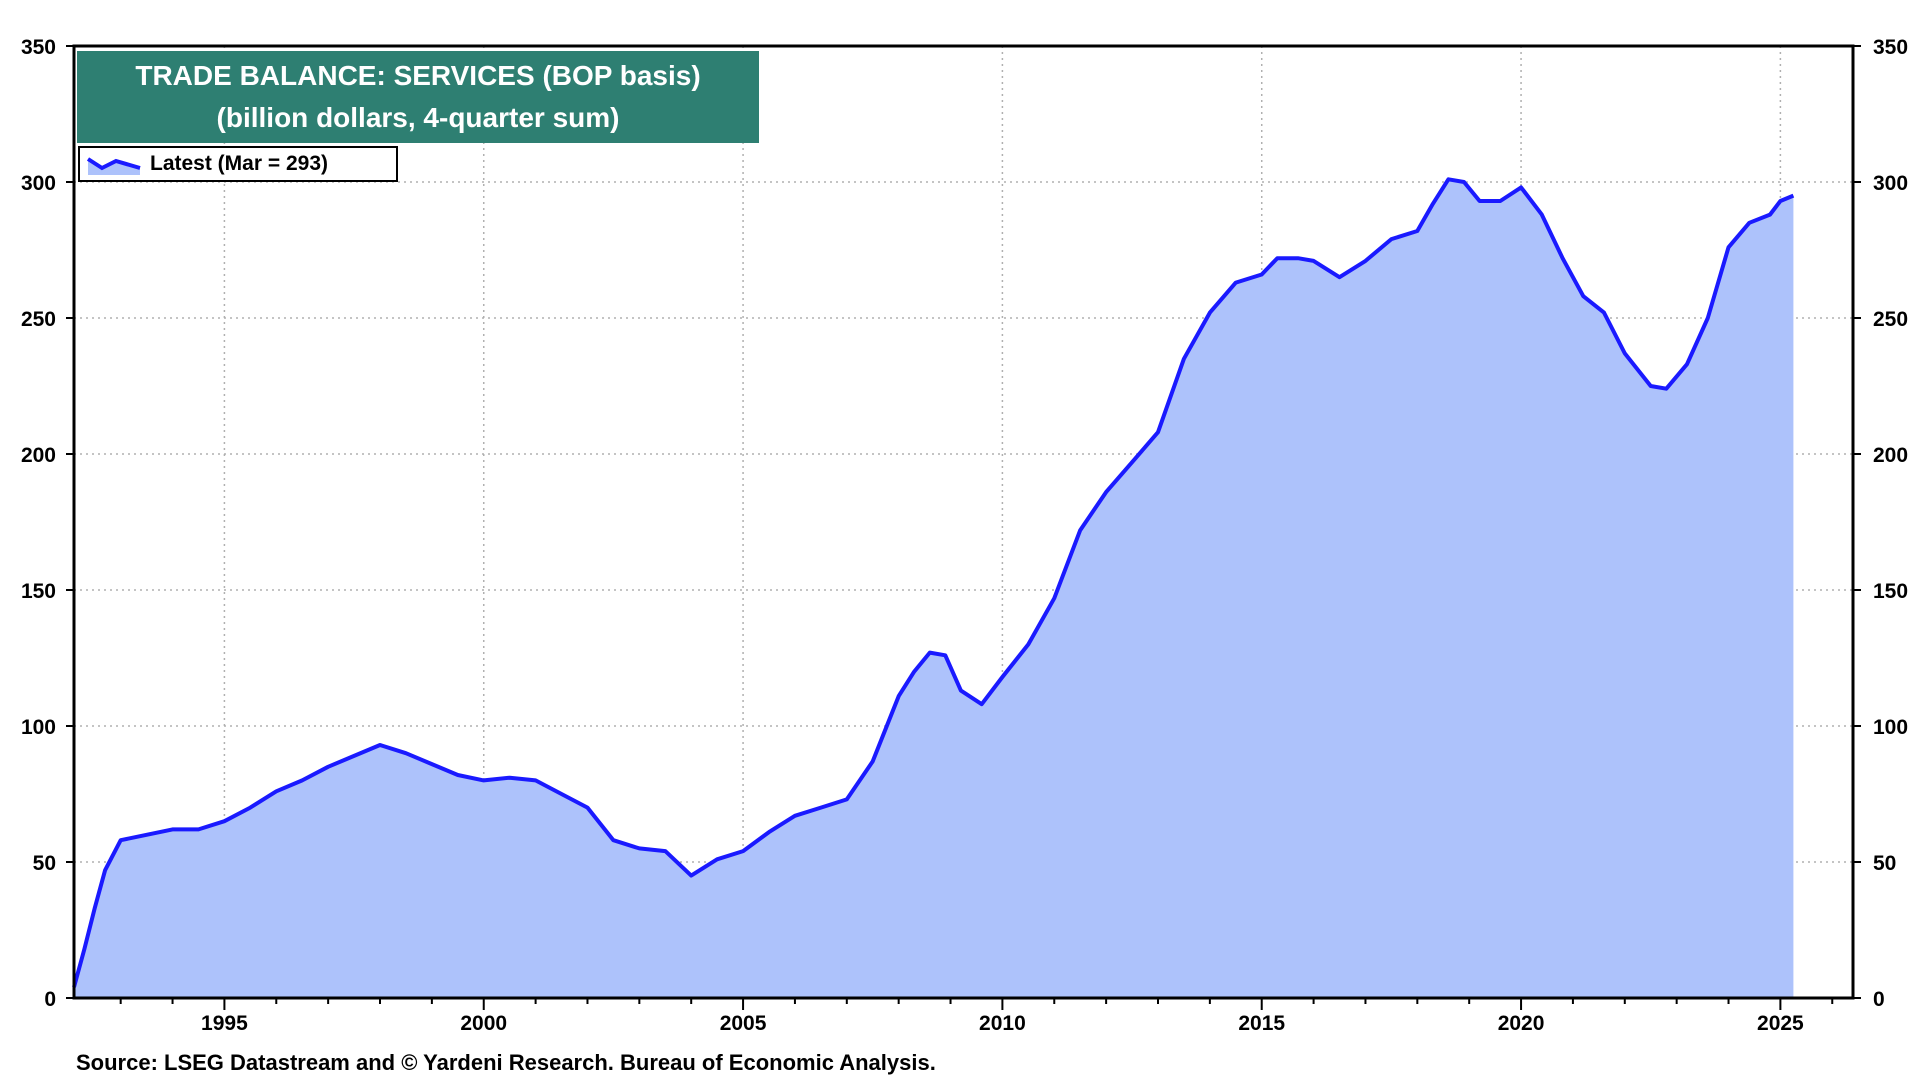  I want to click on y-tick-label: 100, so click(38, 727).